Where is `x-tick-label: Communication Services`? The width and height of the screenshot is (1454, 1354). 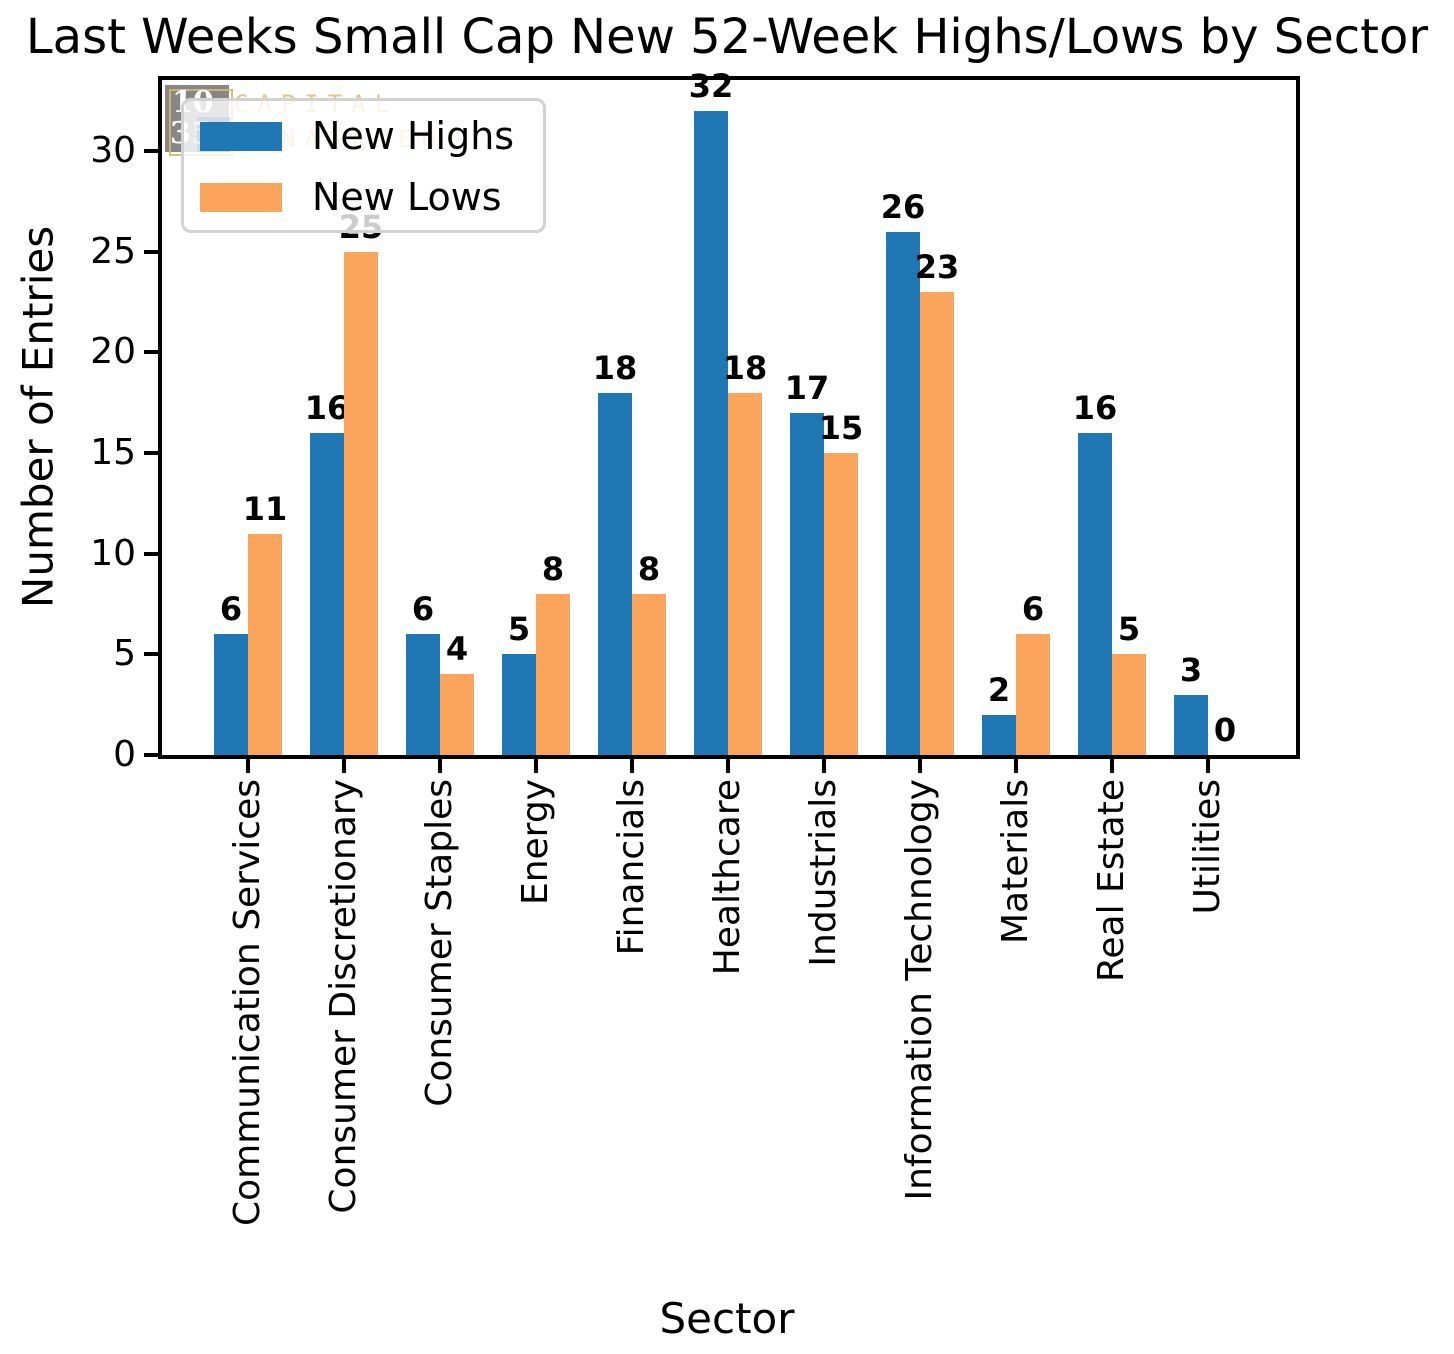
x-tick-label: Communication Services is located at coordinates (247, 1002).